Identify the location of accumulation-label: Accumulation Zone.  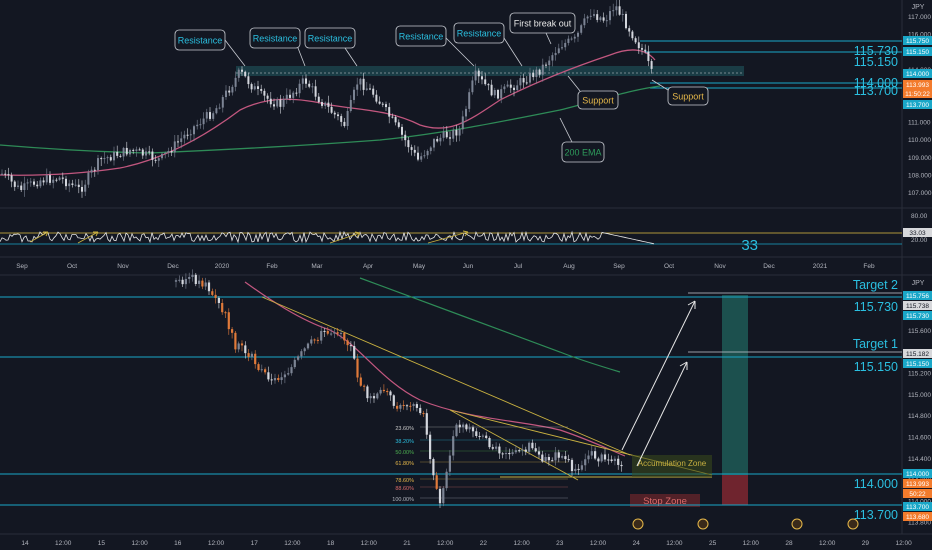
(672, 463).